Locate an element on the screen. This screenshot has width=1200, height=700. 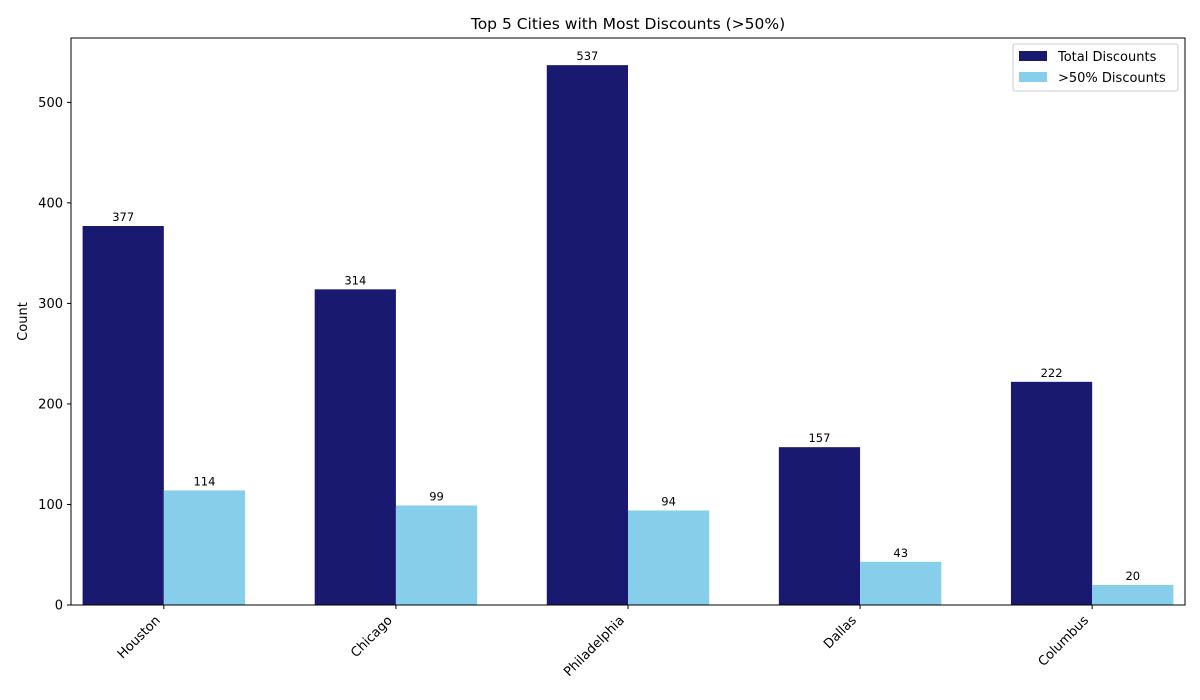
y-tick-label: 500 is located at coordinates (50, 103).